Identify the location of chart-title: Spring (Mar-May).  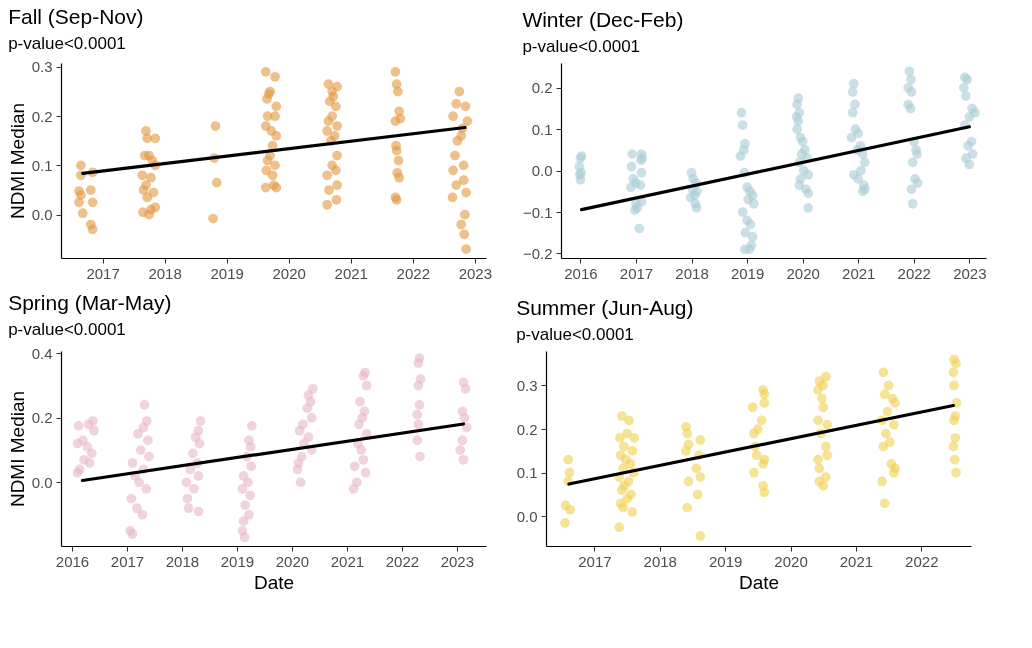
(90, 303).